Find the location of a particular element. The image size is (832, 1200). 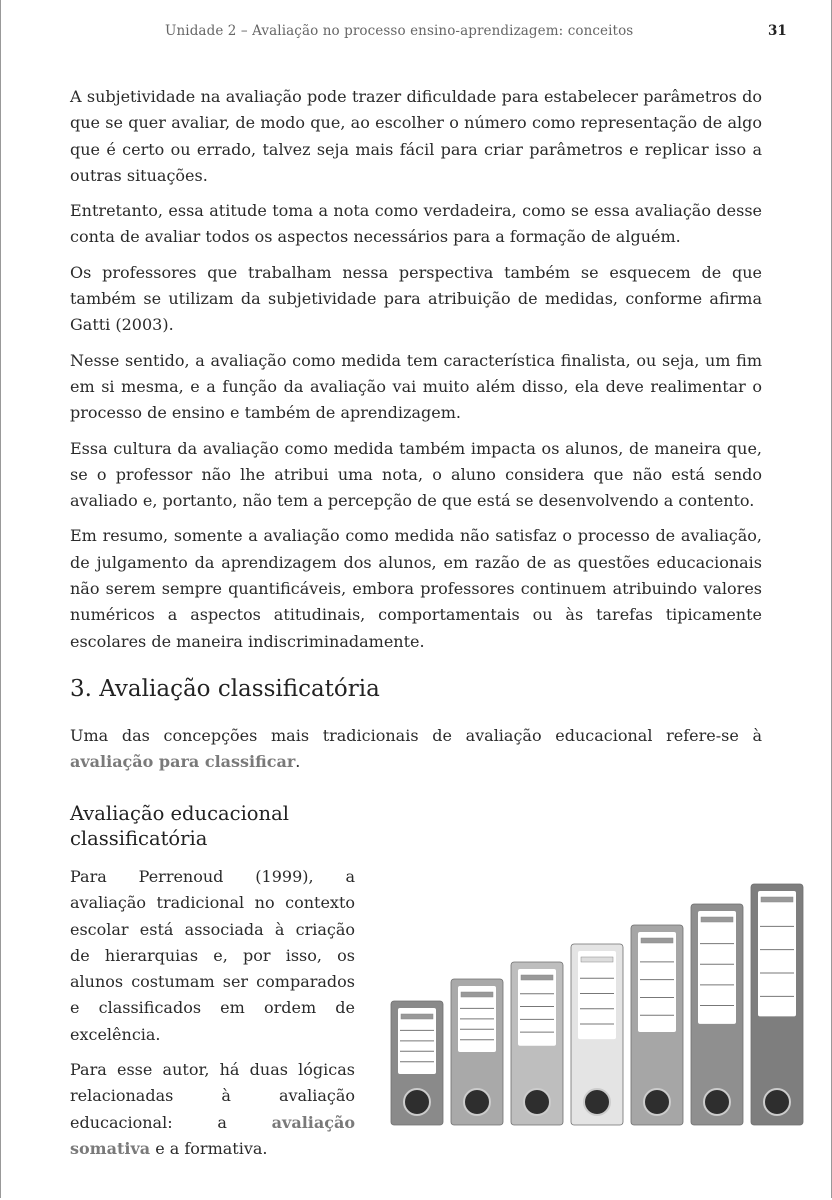

highlight-term: avaliação para classificar is located at coordinates (183, 762).